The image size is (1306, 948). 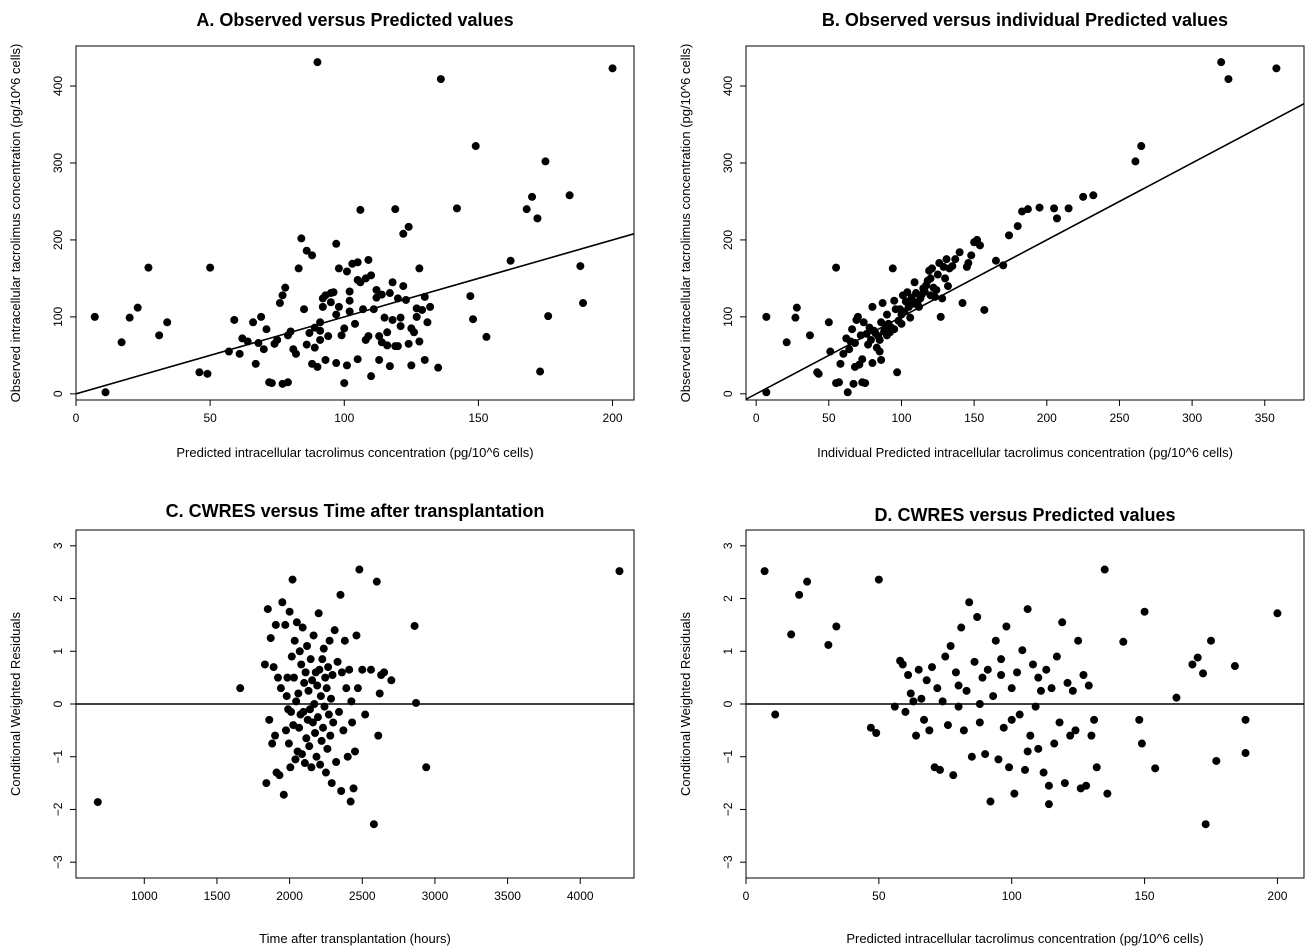 What do you see at coordinates (344, 418) in the screenshot?
I see `x-tick-label: 100` at bounding box center [344, 418].